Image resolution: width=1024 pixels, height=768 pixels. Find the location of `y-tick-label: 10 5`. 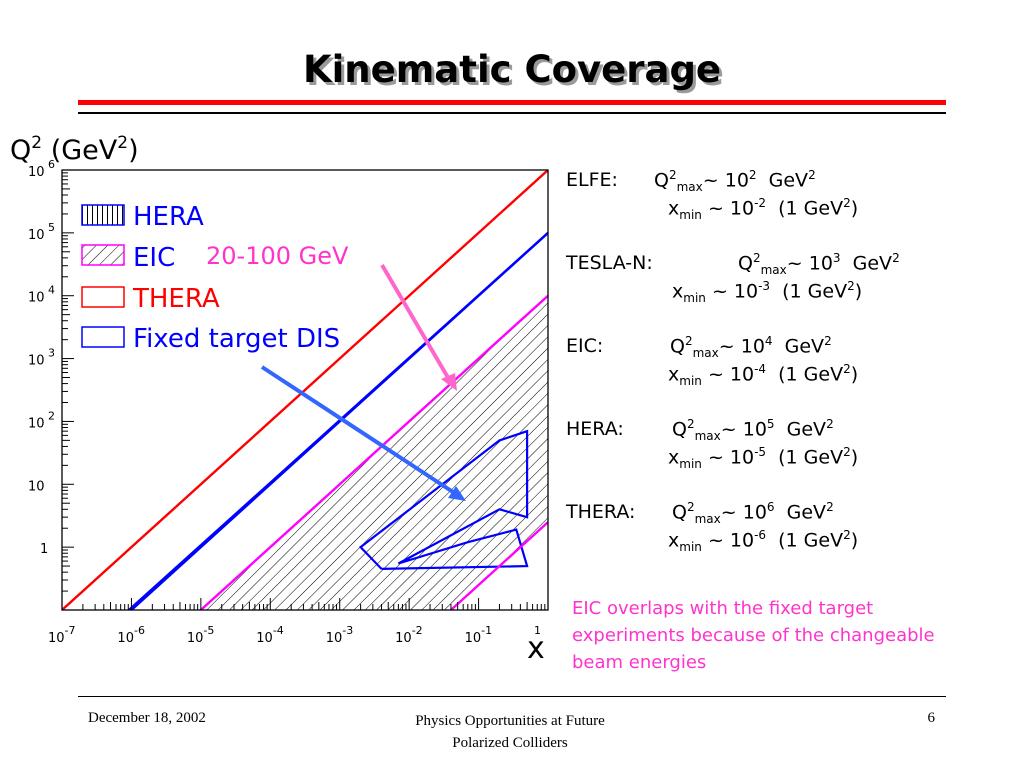

y-tick-label: 10 5 is located at coordinates (41, 232).